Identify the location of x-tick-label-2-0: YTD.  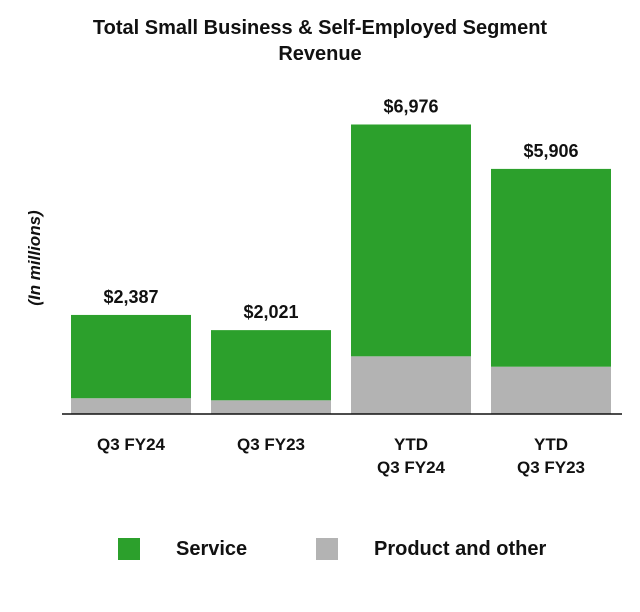
(411, 444).